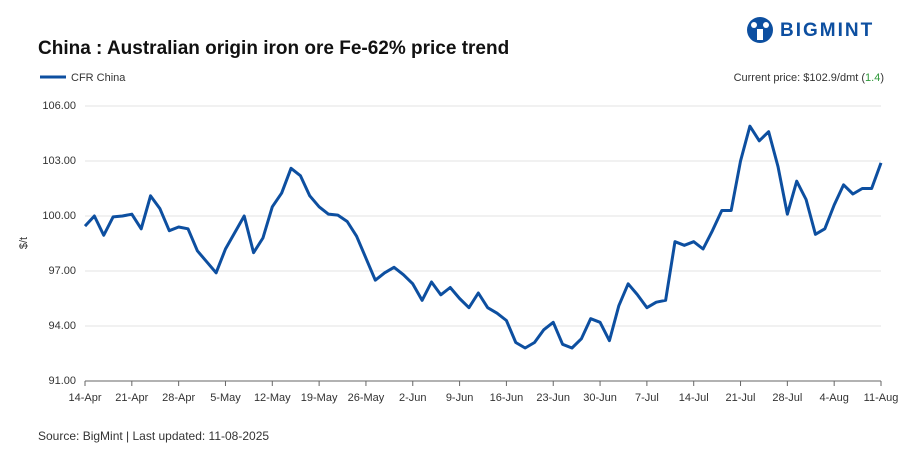  What do you see at coordinates (881, 398) in the screenshot?
I see `x-tick-label: 11-Aug` at bounding box center [881, 398].